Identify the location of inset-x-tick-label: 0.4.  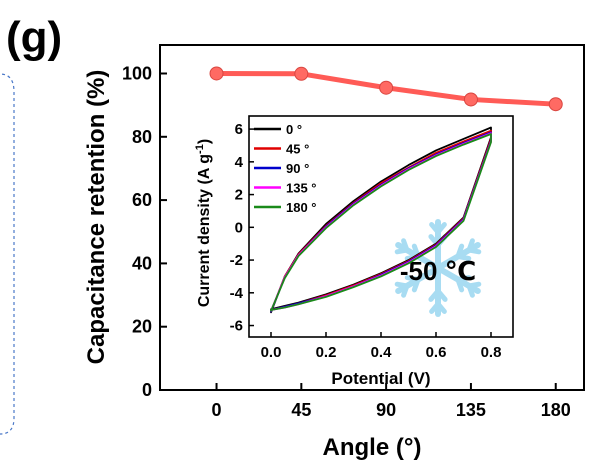
(382, 352).